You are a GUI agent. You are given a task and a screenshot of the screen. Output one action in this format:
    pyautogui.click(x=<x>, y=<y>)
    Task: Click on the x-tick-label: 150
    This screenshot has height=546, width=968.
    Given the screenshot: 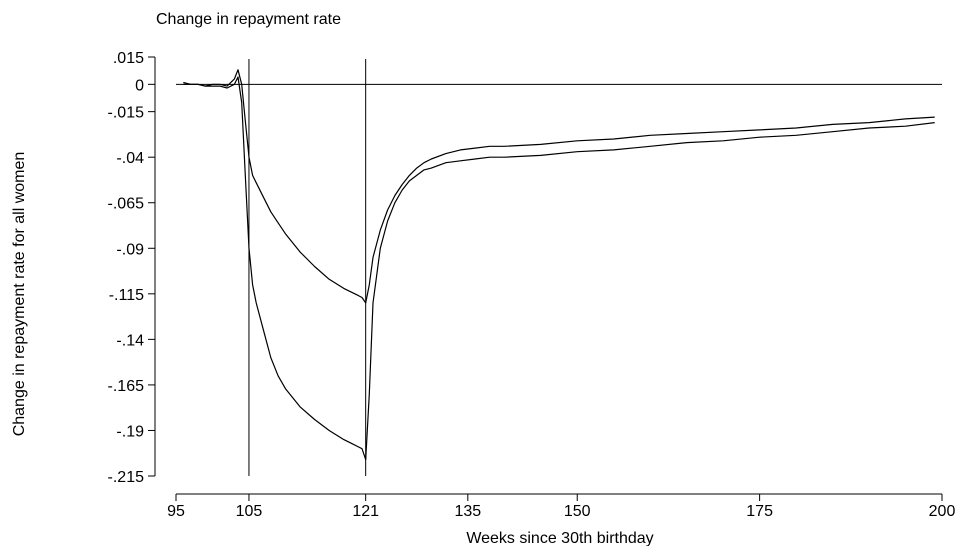 What is the action you would take?
    pyautogui.click(x=577, y=511)
    